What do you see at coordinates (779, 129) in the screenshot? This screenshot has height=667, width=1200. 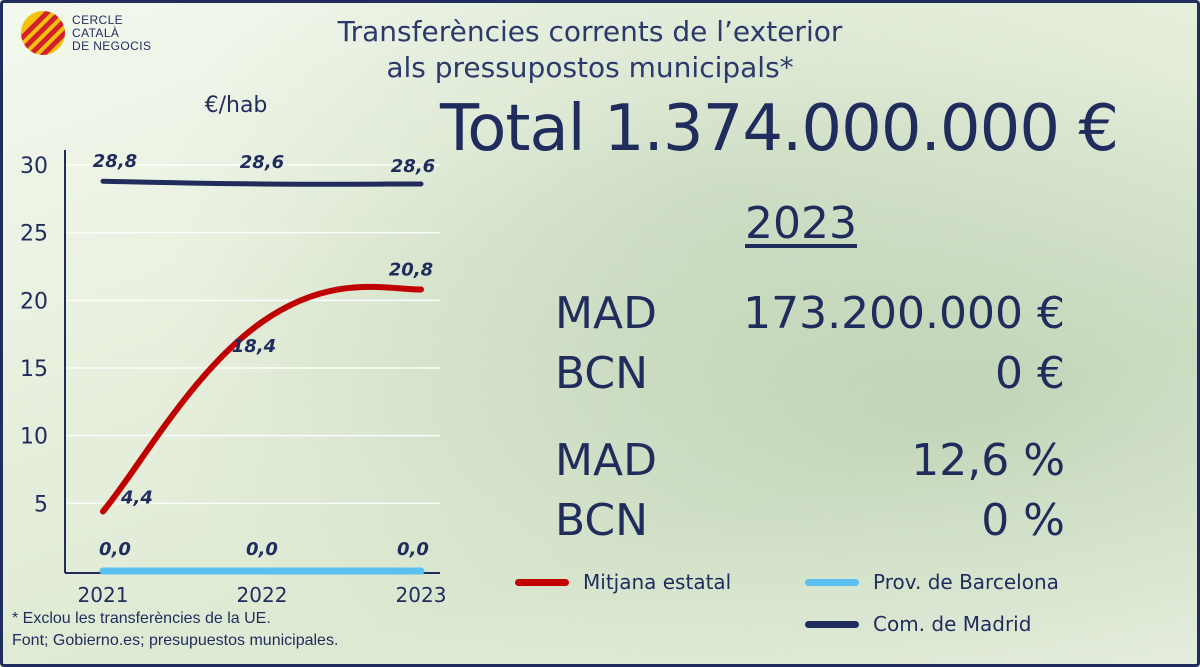 I see `total-amount: Total 1.374.000.000 €` at bounding box center [779, 129].